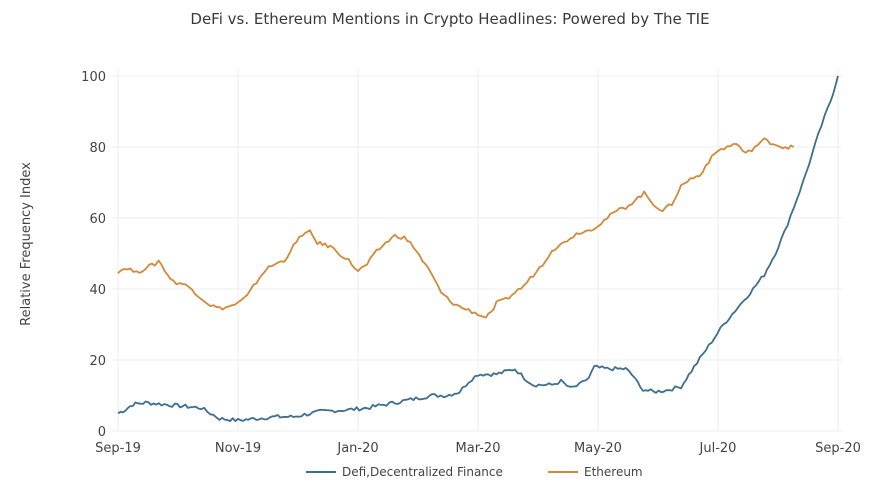 The image size is (880, 495). I want to click on y-tick-label: 20, so click(97, 361).